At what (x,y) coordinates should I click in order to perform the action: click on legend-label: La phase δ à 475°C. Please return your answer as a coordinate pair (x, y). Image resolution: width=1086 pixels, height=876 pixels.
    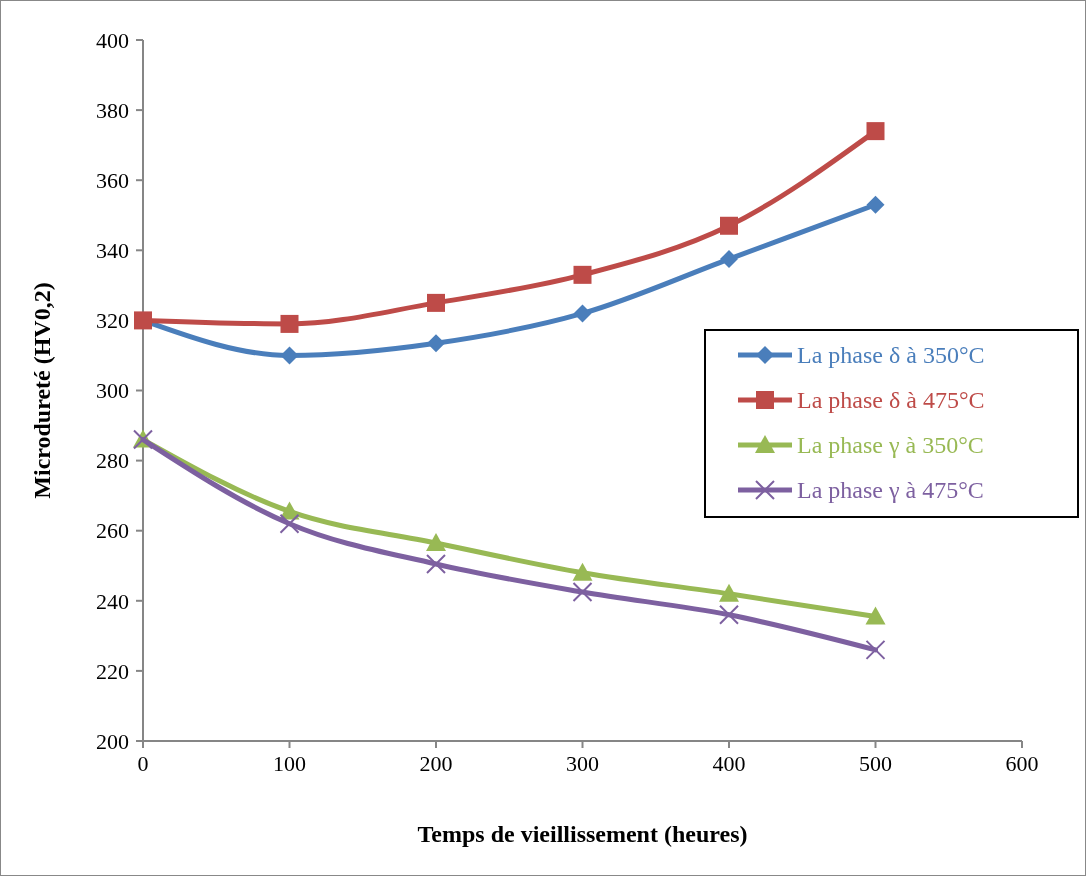
    Looking at the image, I should click on (891, 400).